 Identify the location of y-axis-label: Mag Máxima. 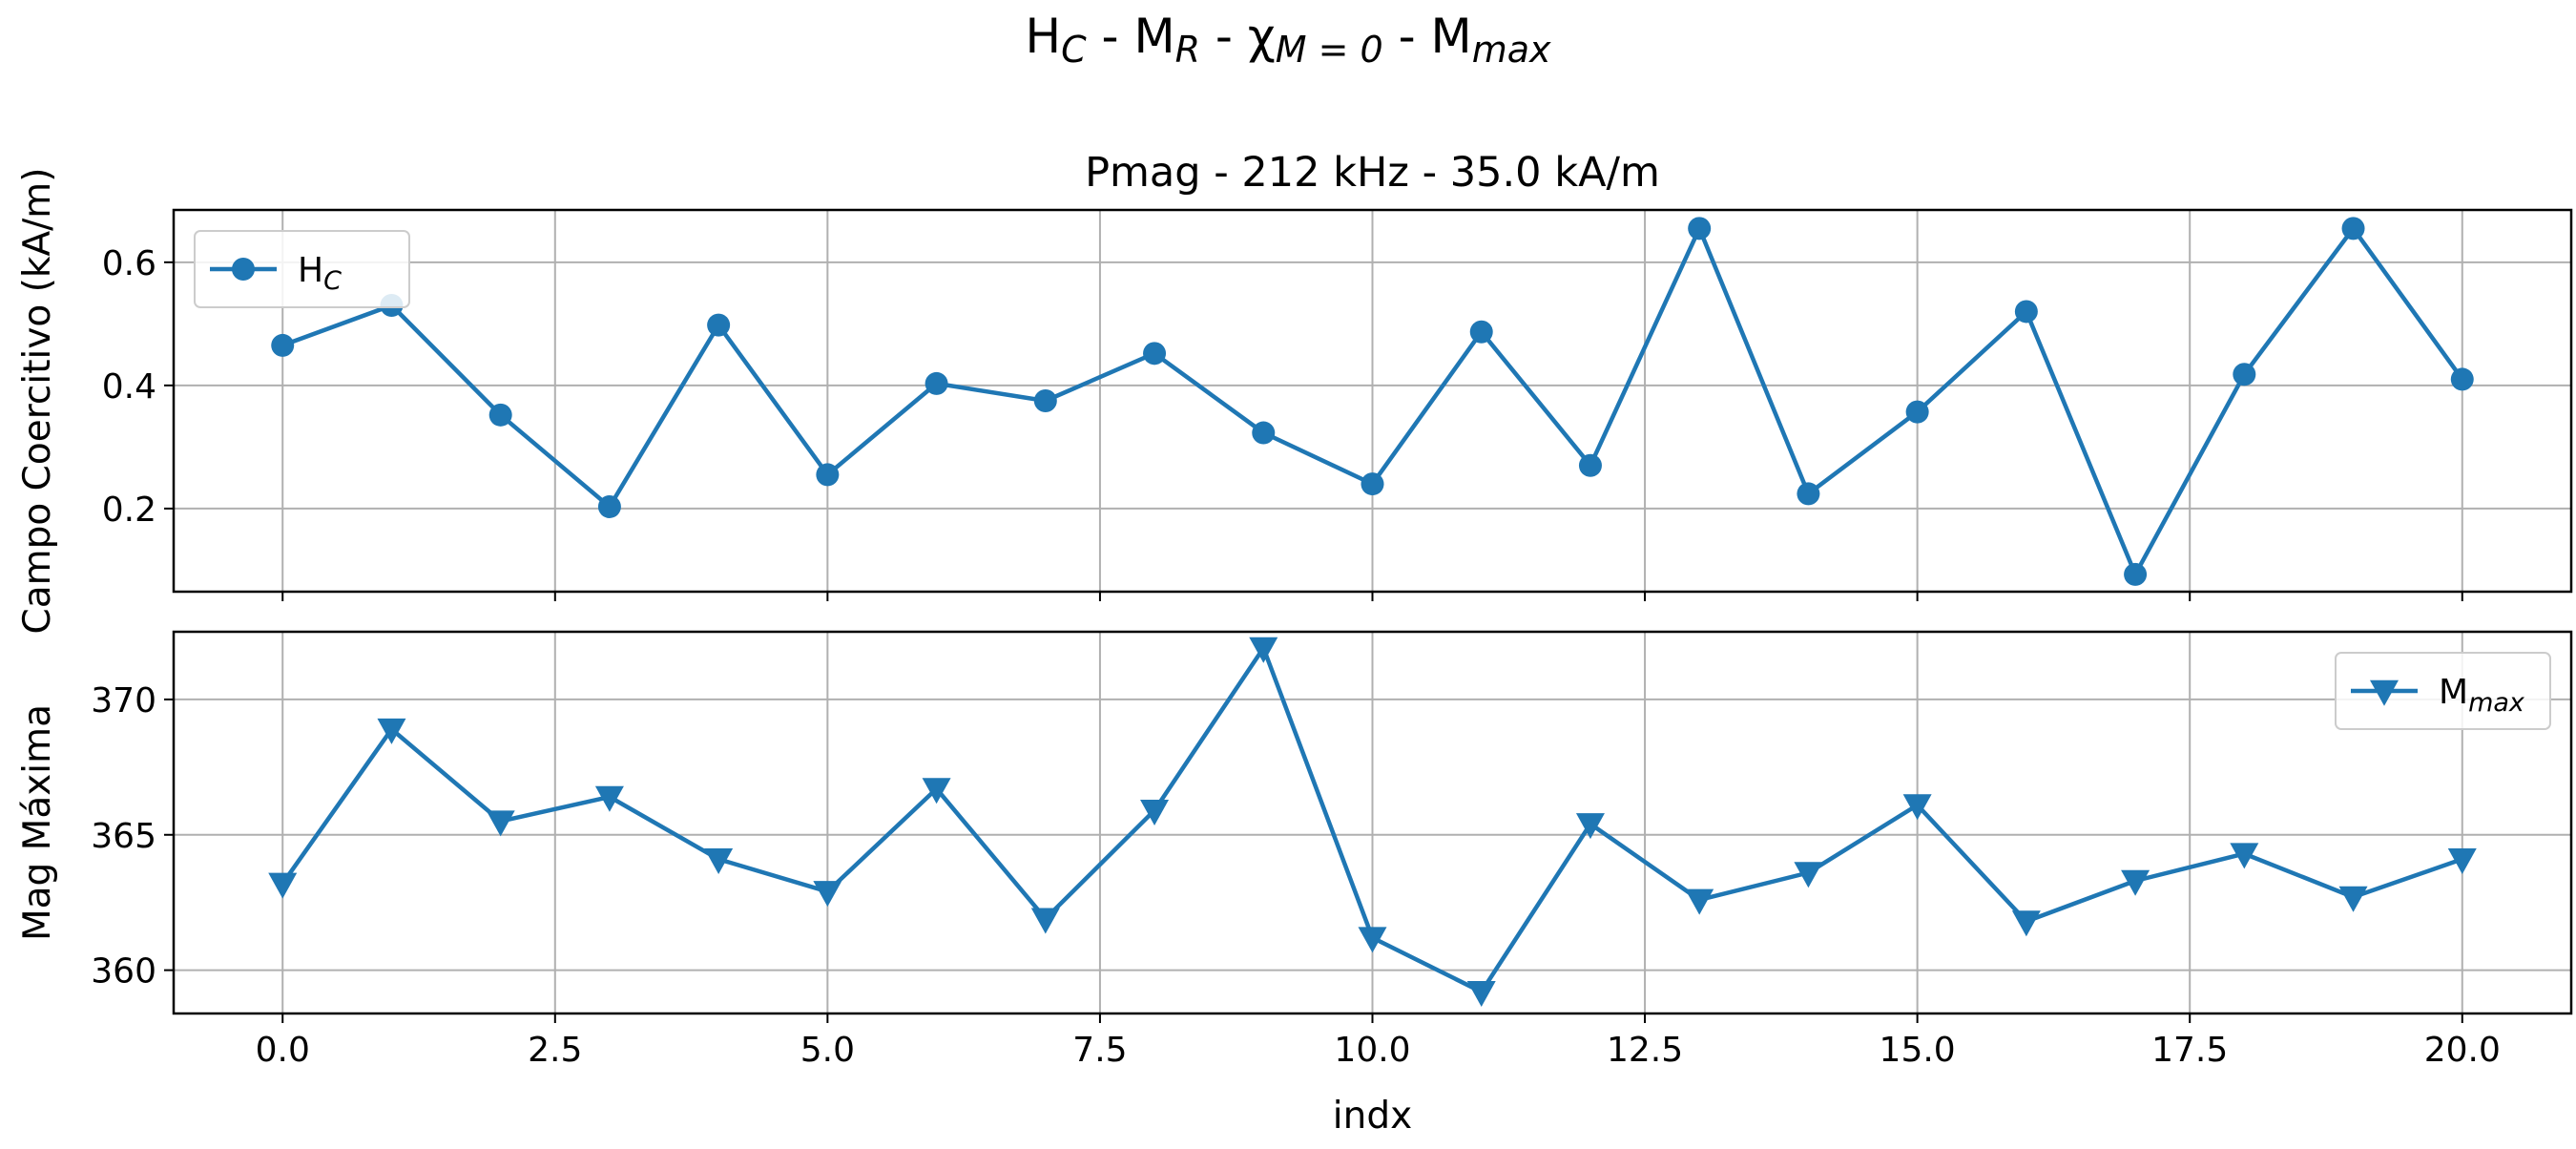
(37, 822).